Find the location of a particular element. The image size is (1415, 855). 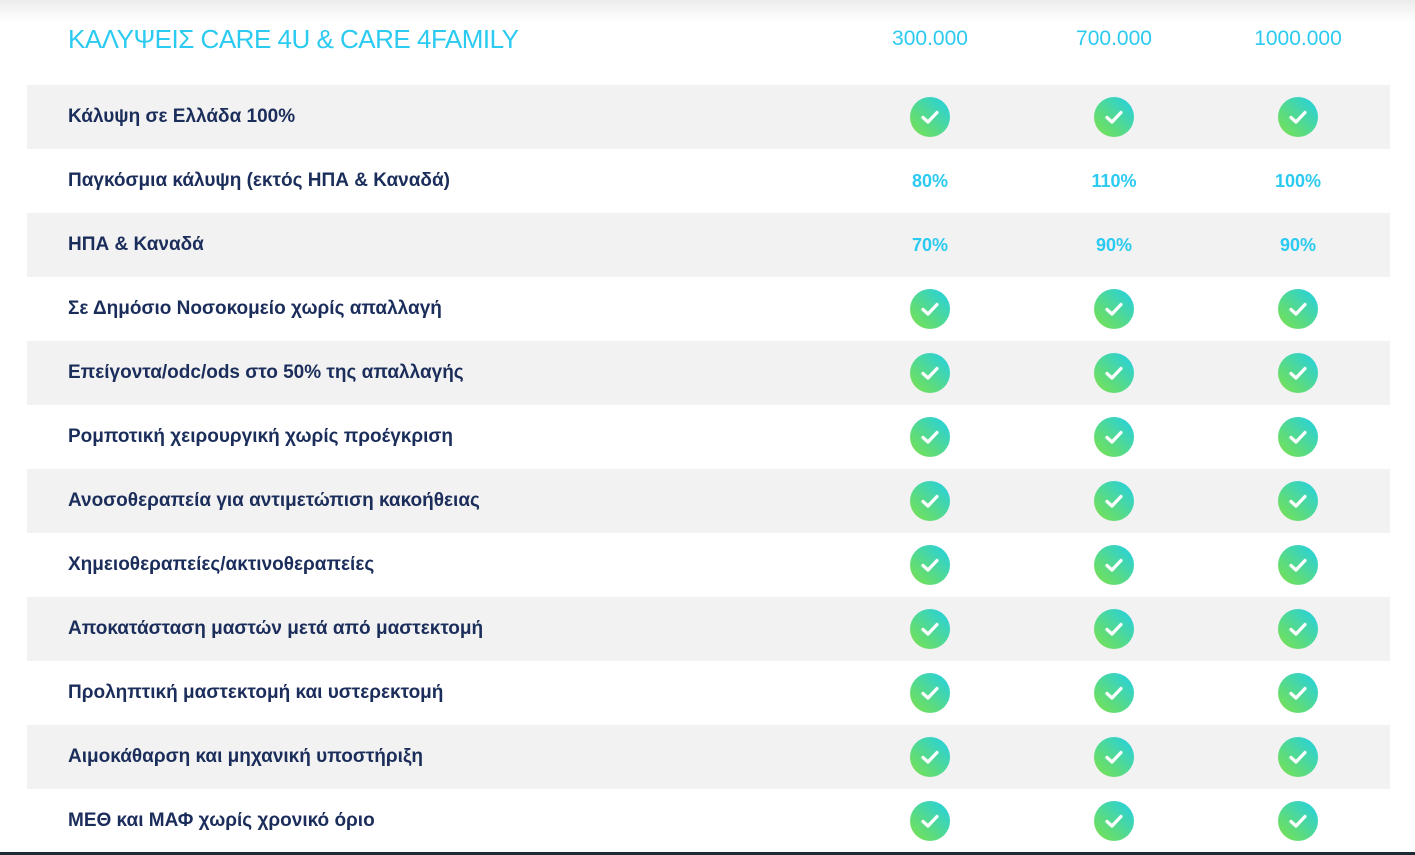

table-row: ΜΕΘ και ΜΑΦ χωρίς χρονικό όριο is located at coordinates (708, 821).